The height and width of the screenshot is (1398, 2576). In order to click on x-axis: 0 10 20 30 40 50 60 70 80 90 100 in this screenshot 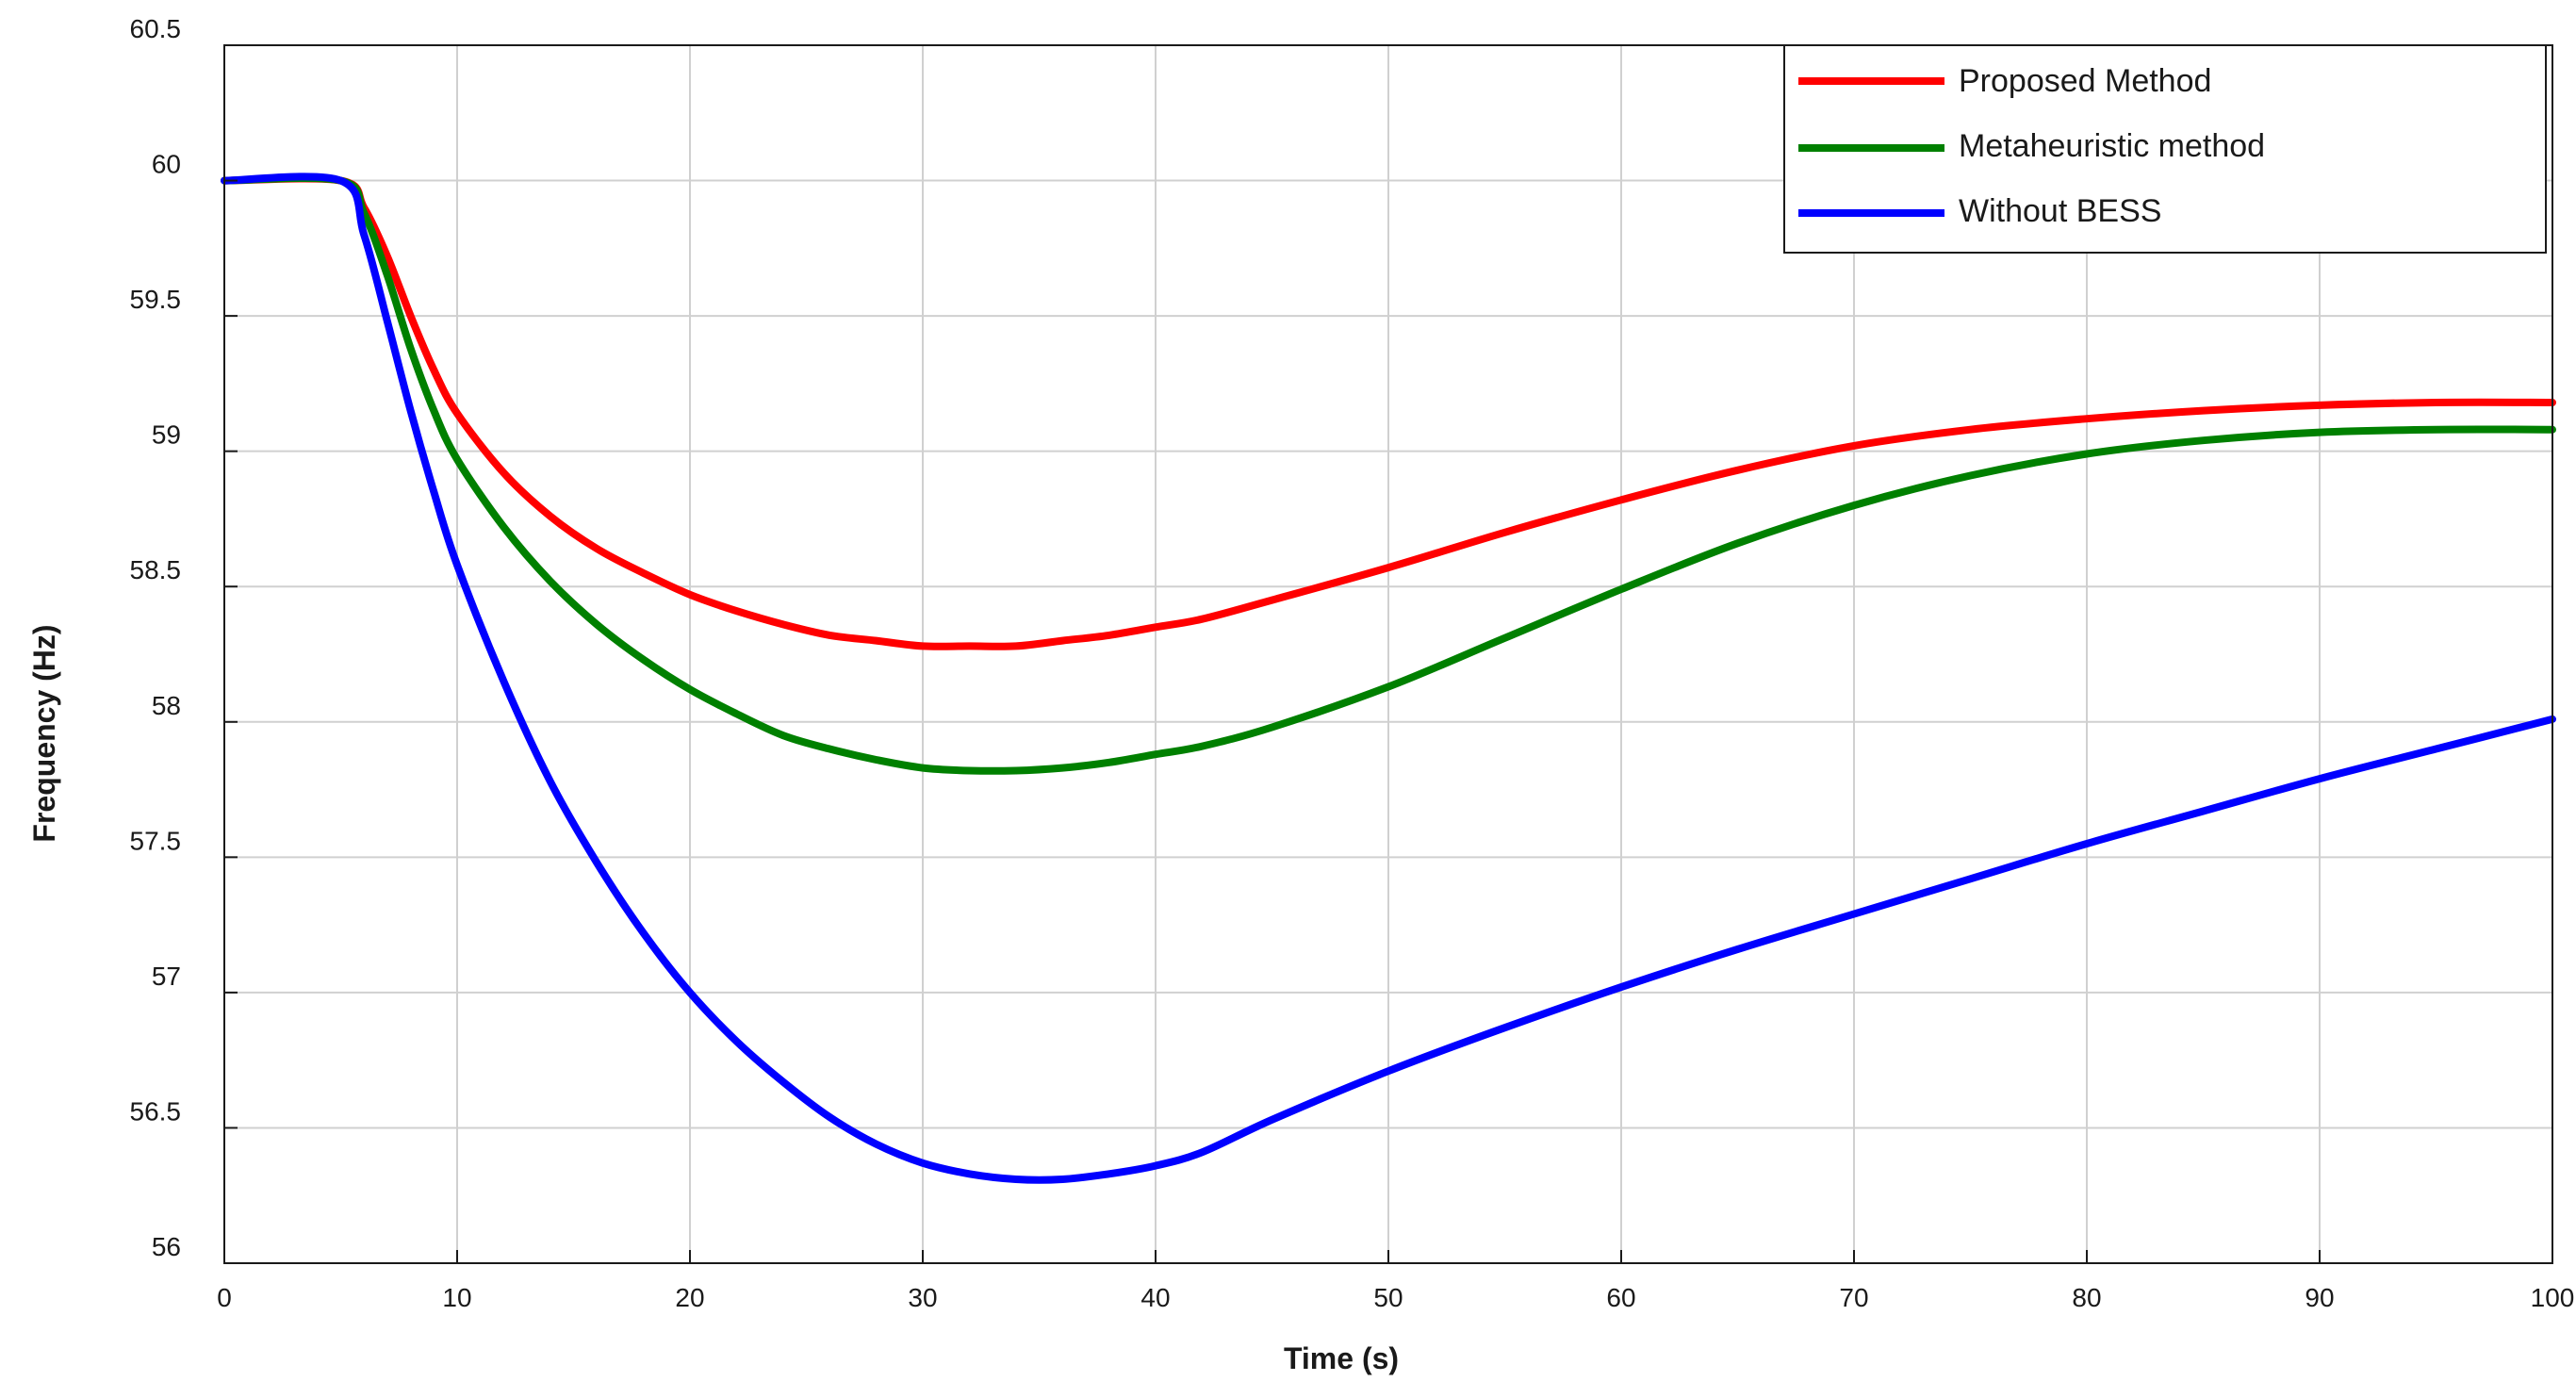, I will do `click(1395, 1281)`.